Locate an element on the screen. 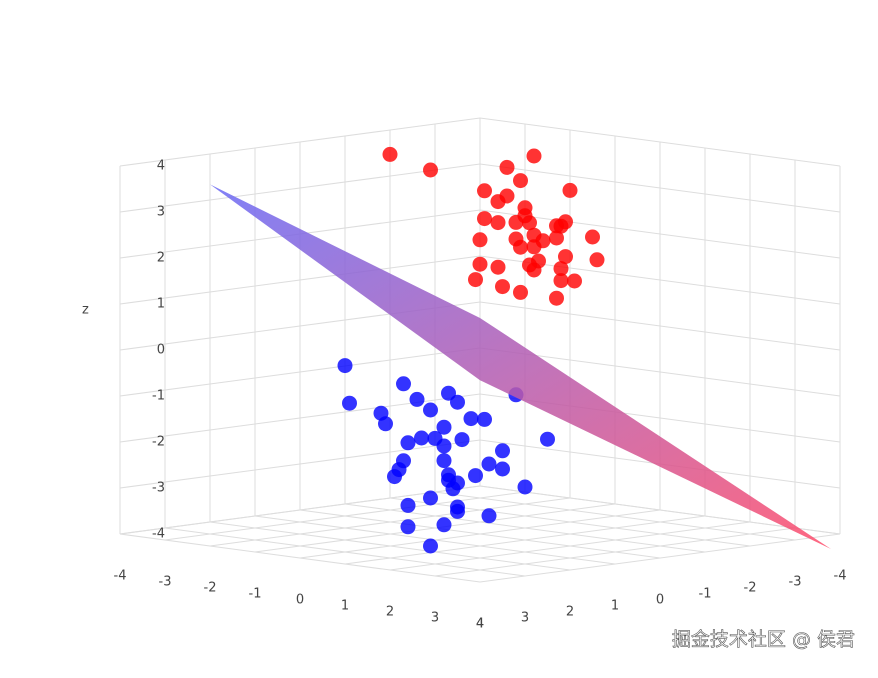 The image size is (878, 678). y-tick-label: 2 is located at coordinates (570, 612).